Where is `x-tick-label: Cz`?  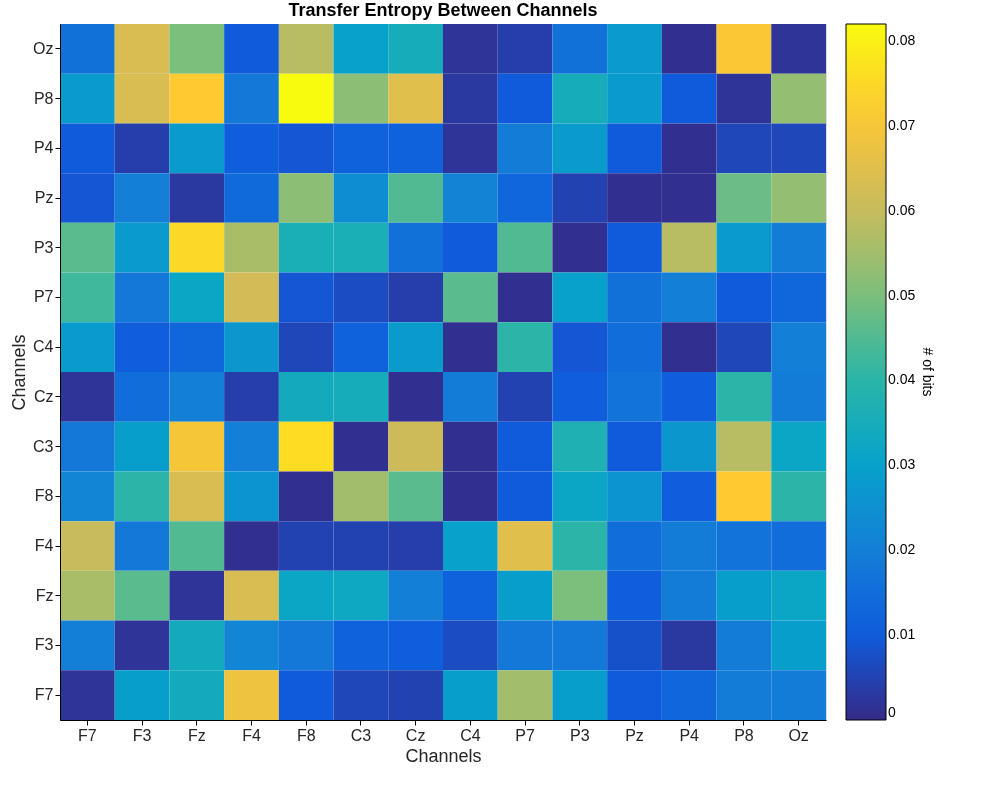
x-tick-label: Cz is located at coordinates (415, 735).